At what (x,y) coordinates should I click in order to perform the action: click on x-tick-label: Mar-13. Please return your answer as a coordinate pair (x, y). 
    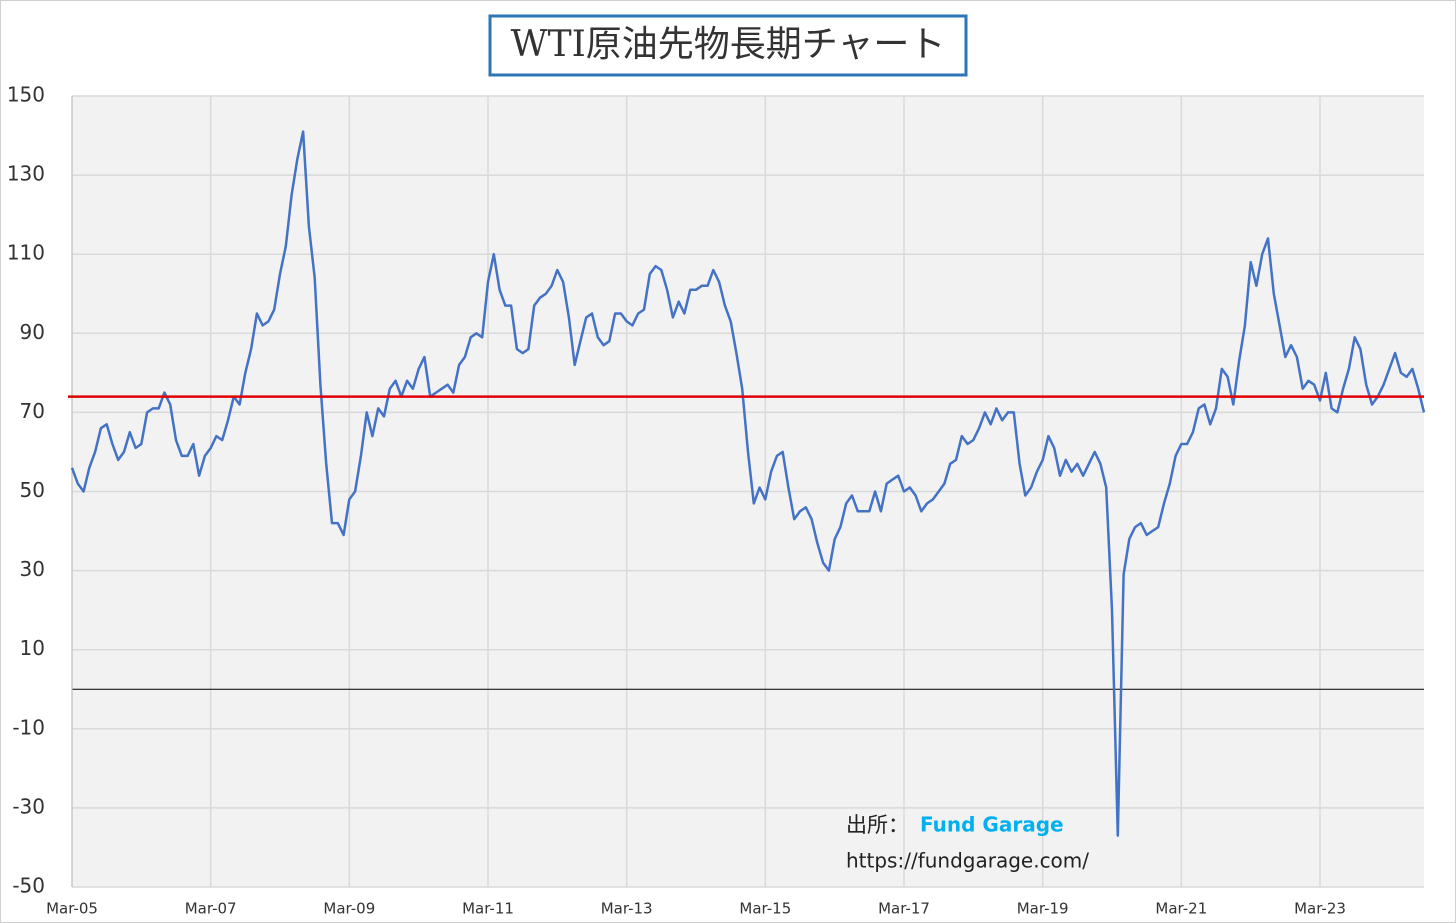
    Looking at the image, I should click on (627, 909).